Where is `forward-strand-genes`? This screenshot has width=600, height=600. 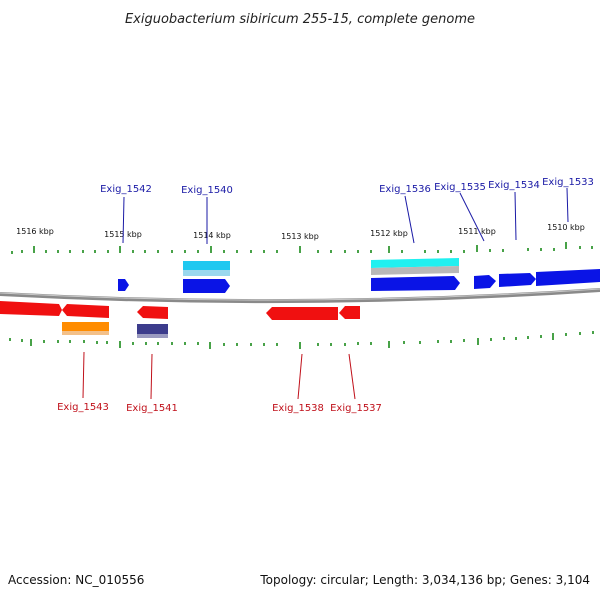
forward-strand-genes is located at coordinates (359, 275).